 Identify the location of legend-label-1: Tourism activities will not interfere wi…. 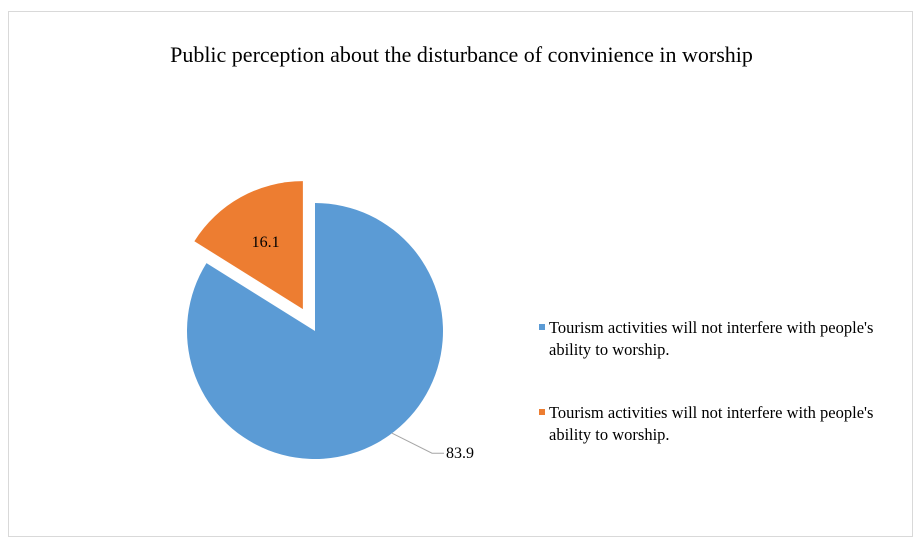
(711, 338).